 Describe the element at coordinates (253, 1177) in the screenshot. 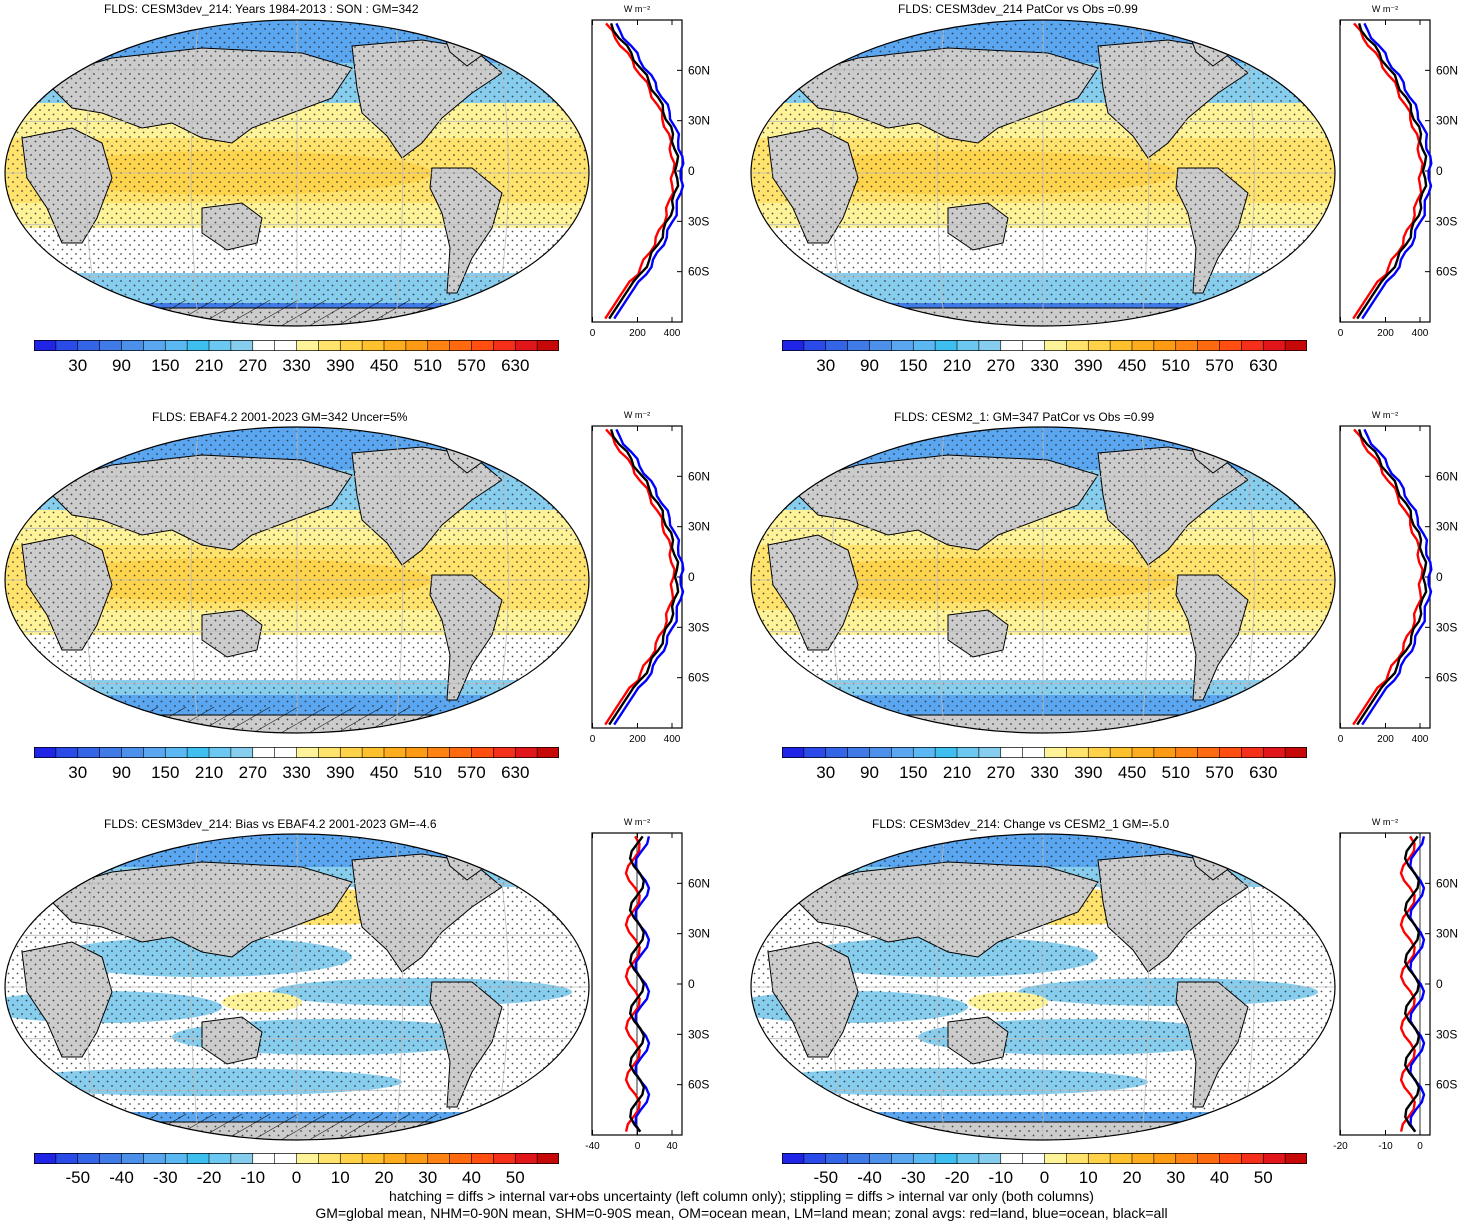

I see `colorbar-tick-label: -10` at that location.